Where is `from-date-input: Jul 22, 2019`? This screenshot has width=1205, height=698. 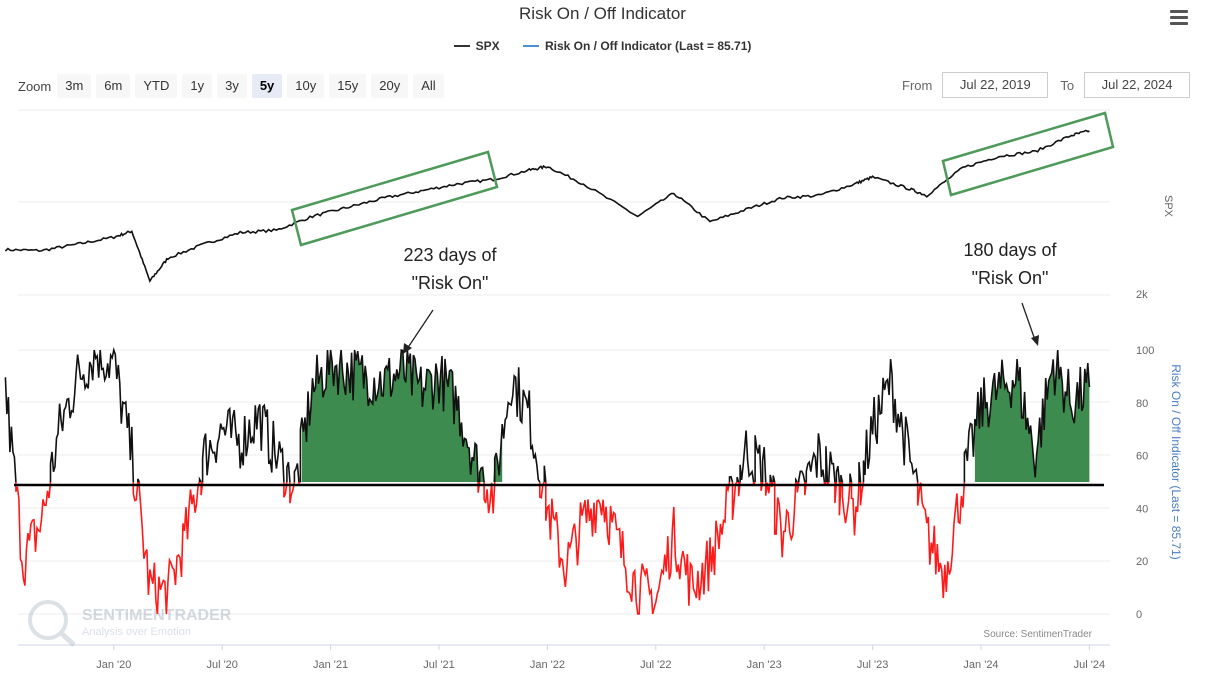
from-date-input: Jul 22, 2019 is located at coordinates (995, 85).